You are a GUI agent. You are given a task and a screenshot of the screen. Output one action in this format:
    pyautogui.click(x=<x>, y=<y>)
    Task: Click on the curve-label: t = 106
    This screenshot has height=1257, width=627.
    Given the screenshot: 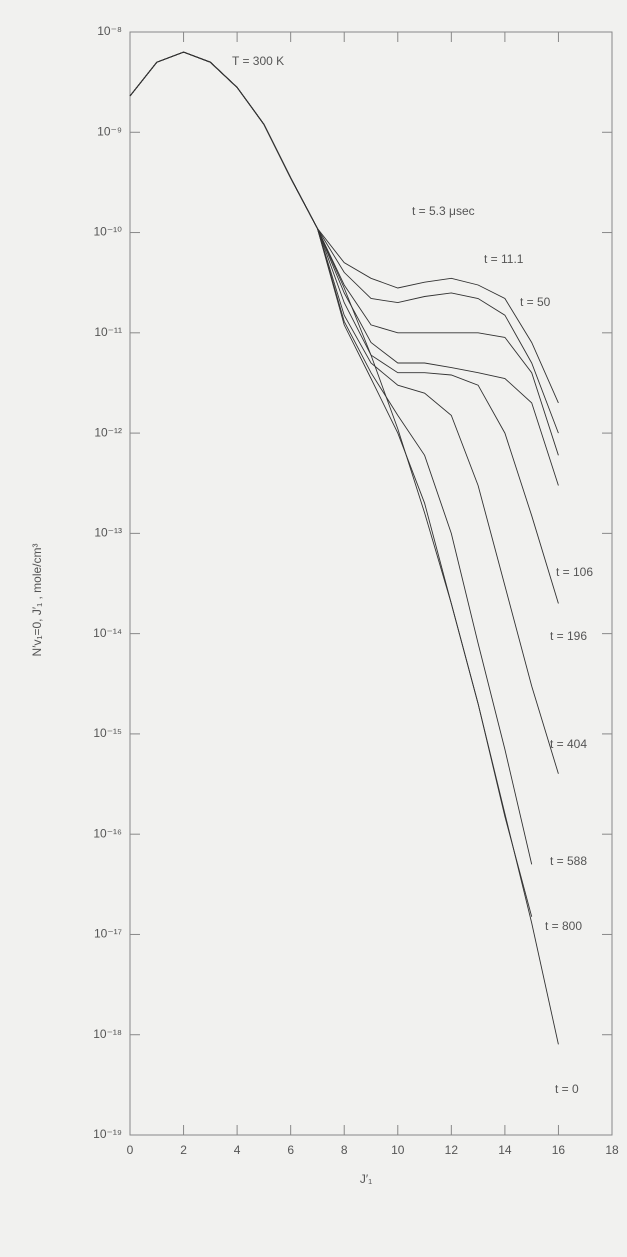 What is the action you would take?
    pyautogui.click(x=574, y=572)
    